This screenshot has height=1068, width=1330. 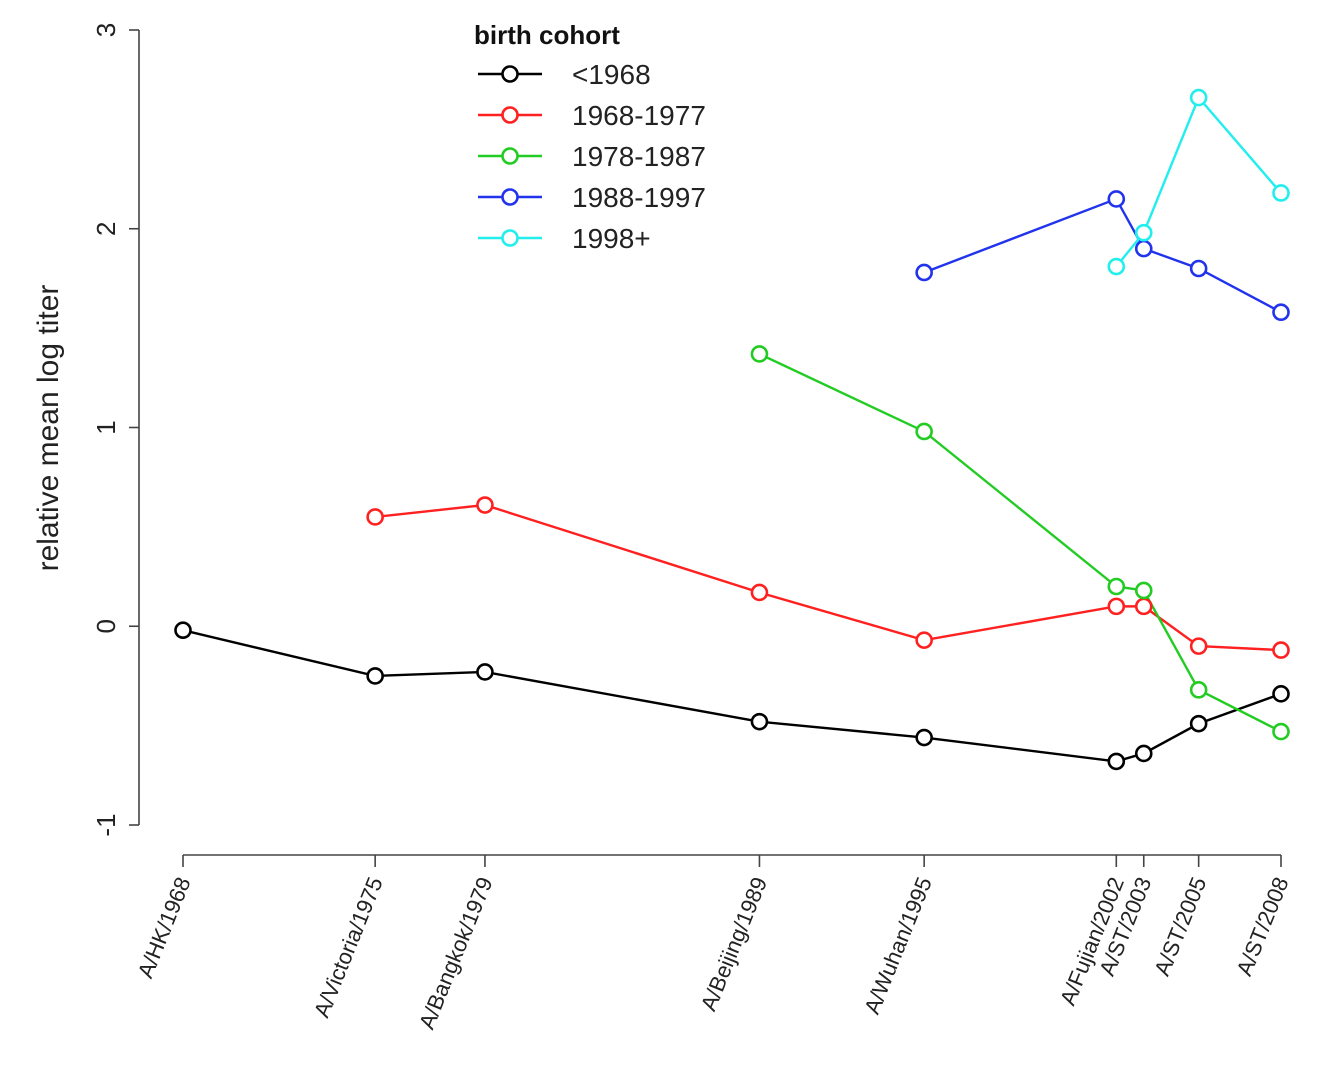 I want to click on legend-label-1978-1987: 1978-1987, so click(x=639, y=156).